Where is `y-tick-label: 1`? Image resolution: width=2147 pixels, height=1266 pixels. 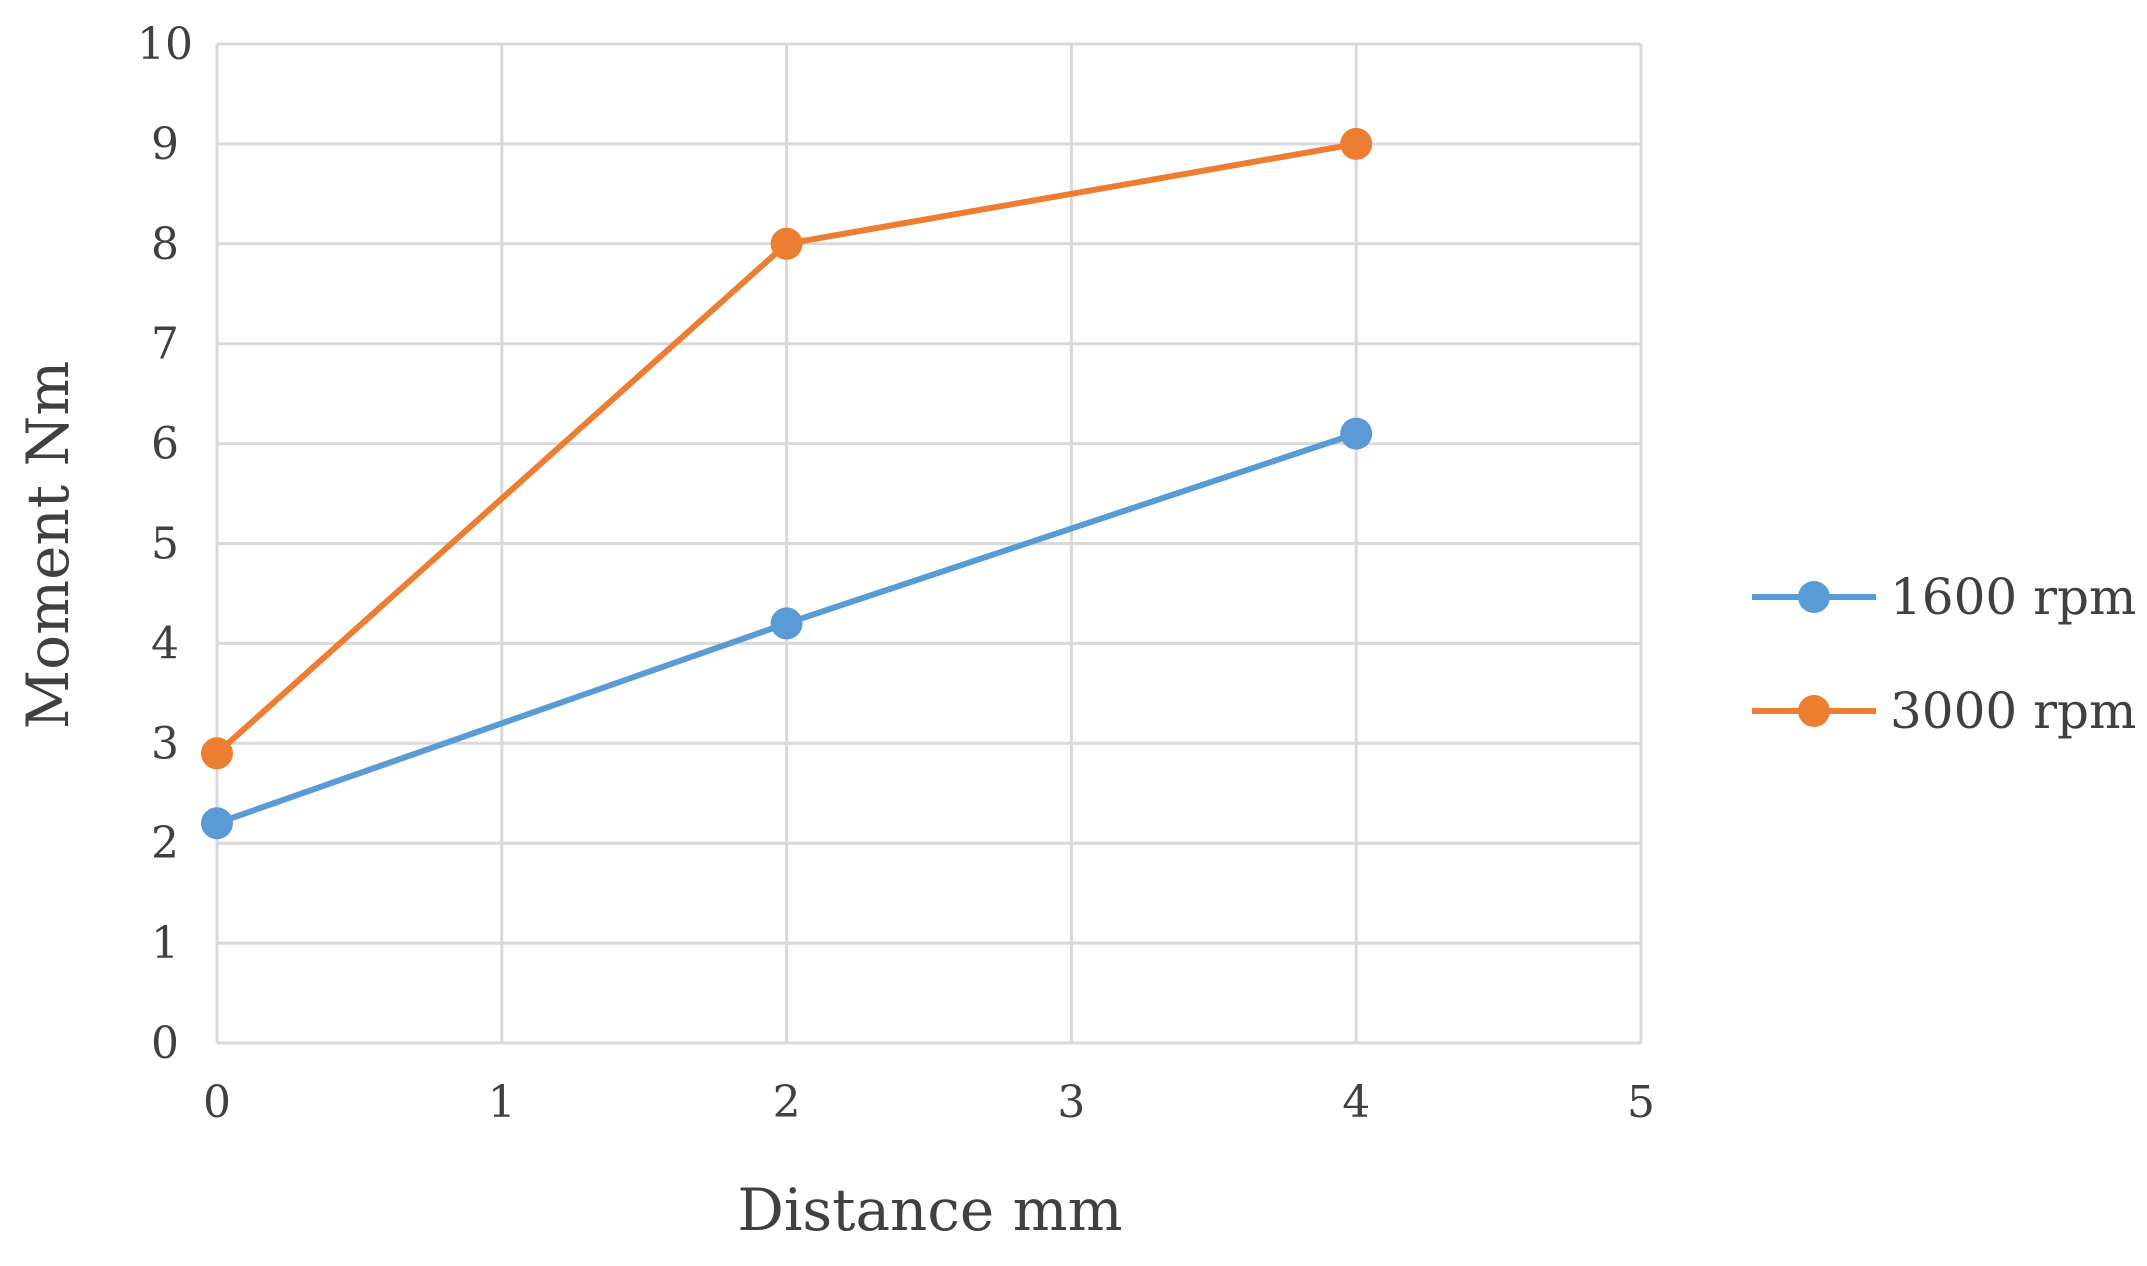 y-tick-label: 1 is located at coordinates (165, 943).